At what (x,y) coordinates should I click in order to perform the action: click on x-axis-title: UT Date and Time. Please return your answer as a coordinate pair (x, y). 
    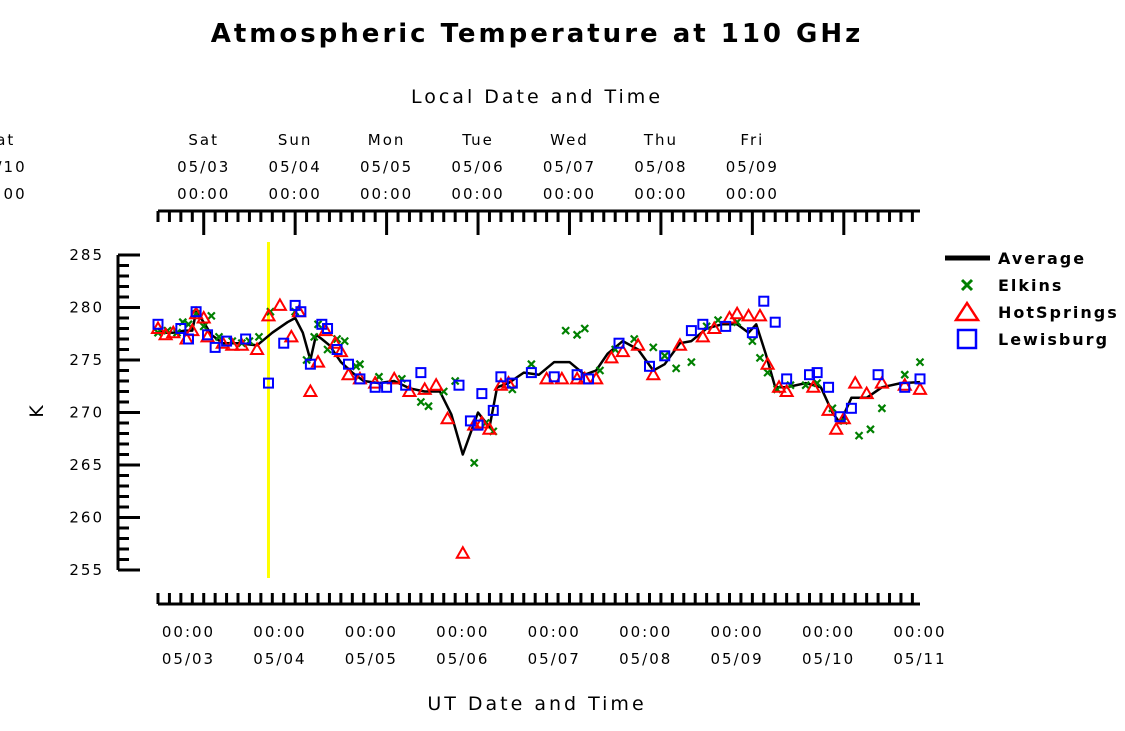
    Looking at the image, I should click on (536, 704).